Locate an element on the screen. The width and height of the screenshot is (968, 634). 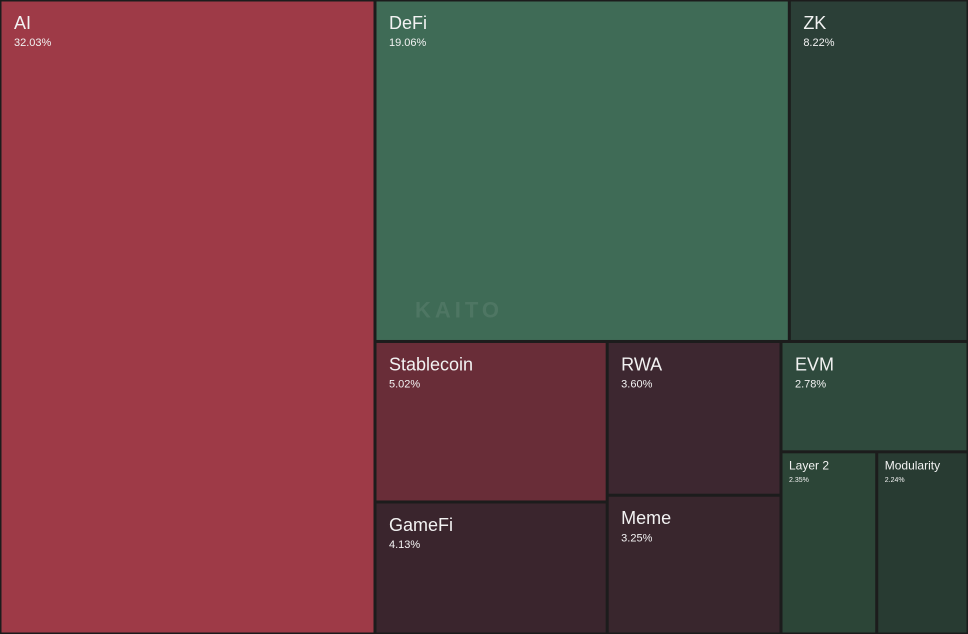
tile-label: AI is located at coordinates (22, 23).